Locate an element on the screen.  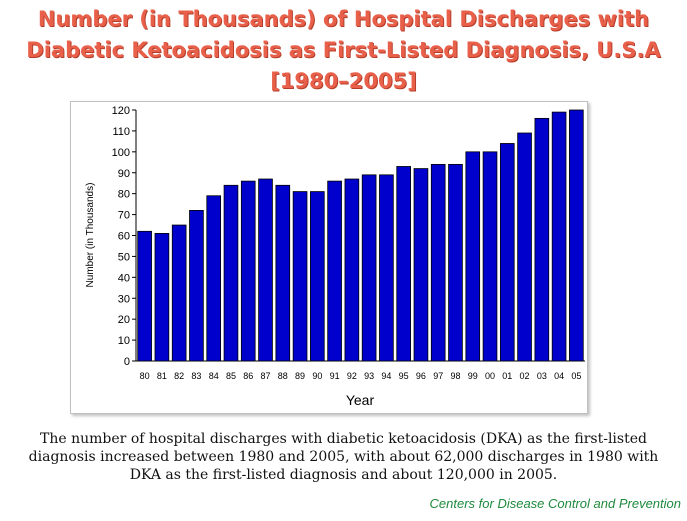
x-tick-label: 95 is located at coordinates (404, 376).